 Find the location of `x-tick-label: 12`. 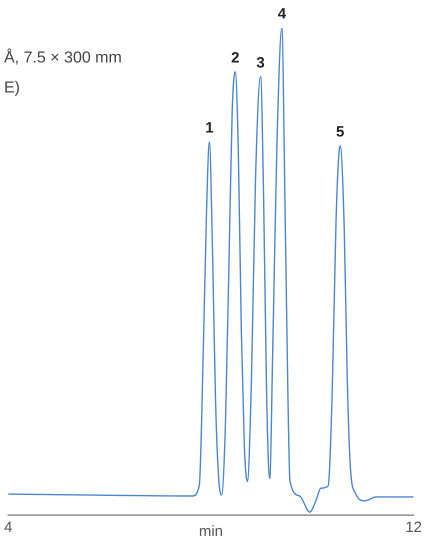

x-tick-label: 12 is located at coordinates (413, 527).